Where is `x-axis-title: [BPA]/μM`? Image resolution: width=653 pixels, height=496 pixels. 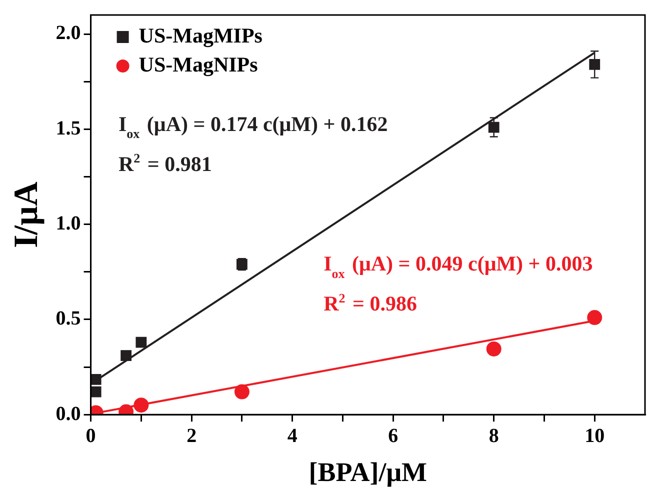
x-axis-title: [BPA]/μM is located at coordinates (368, 471).